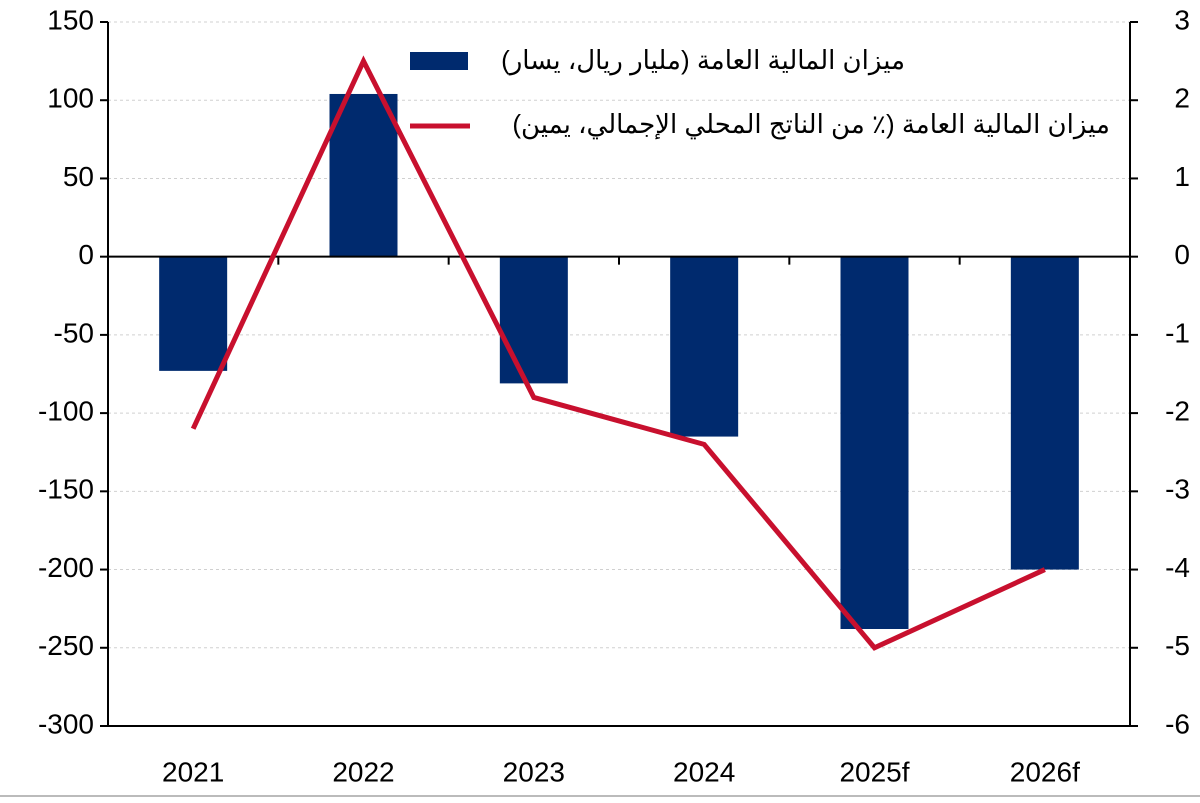  What do you see at coordinates (1045, 771) in the screenshot?
I see `x-tick-label: 2026f` at bounding box center [1045, 771].